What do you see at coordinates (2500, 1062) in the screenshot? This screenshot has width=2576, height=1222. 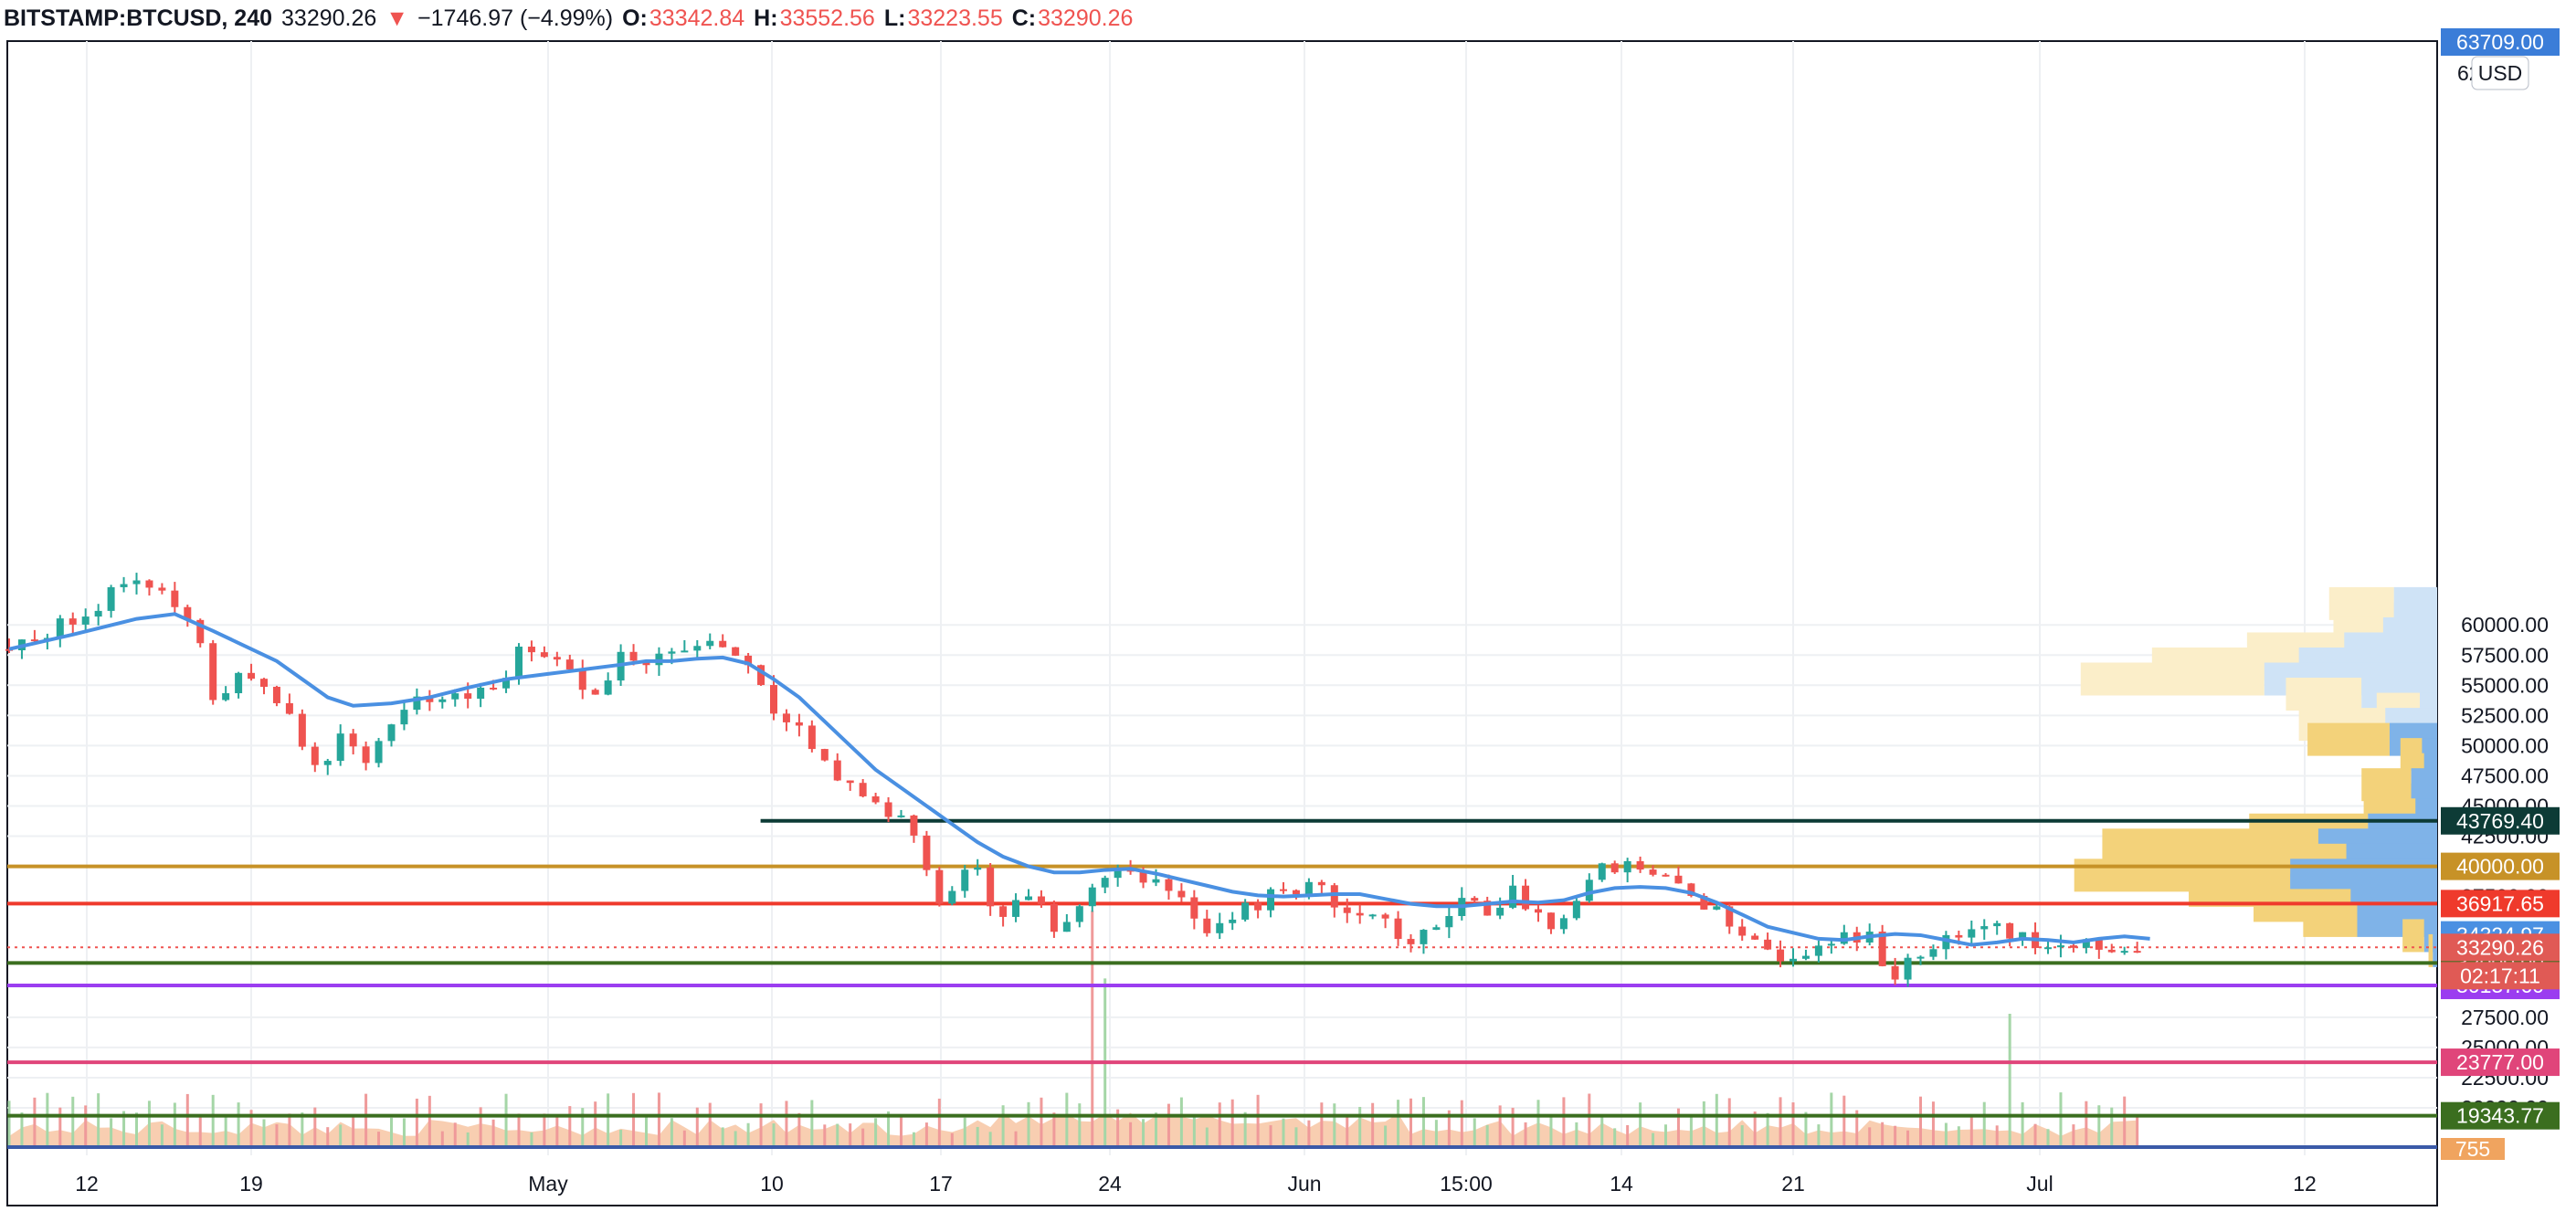 I see `level-tag: 23777.00` at bounding box center [2500, 1062].